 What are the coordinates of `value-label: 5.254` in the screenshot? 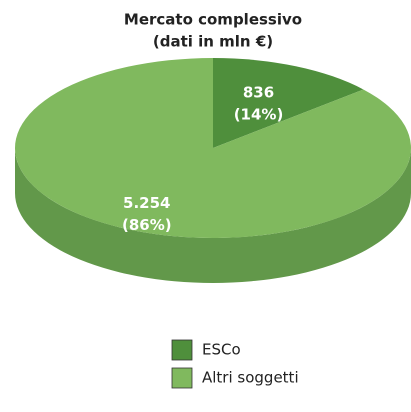 It's located at (146, 203).